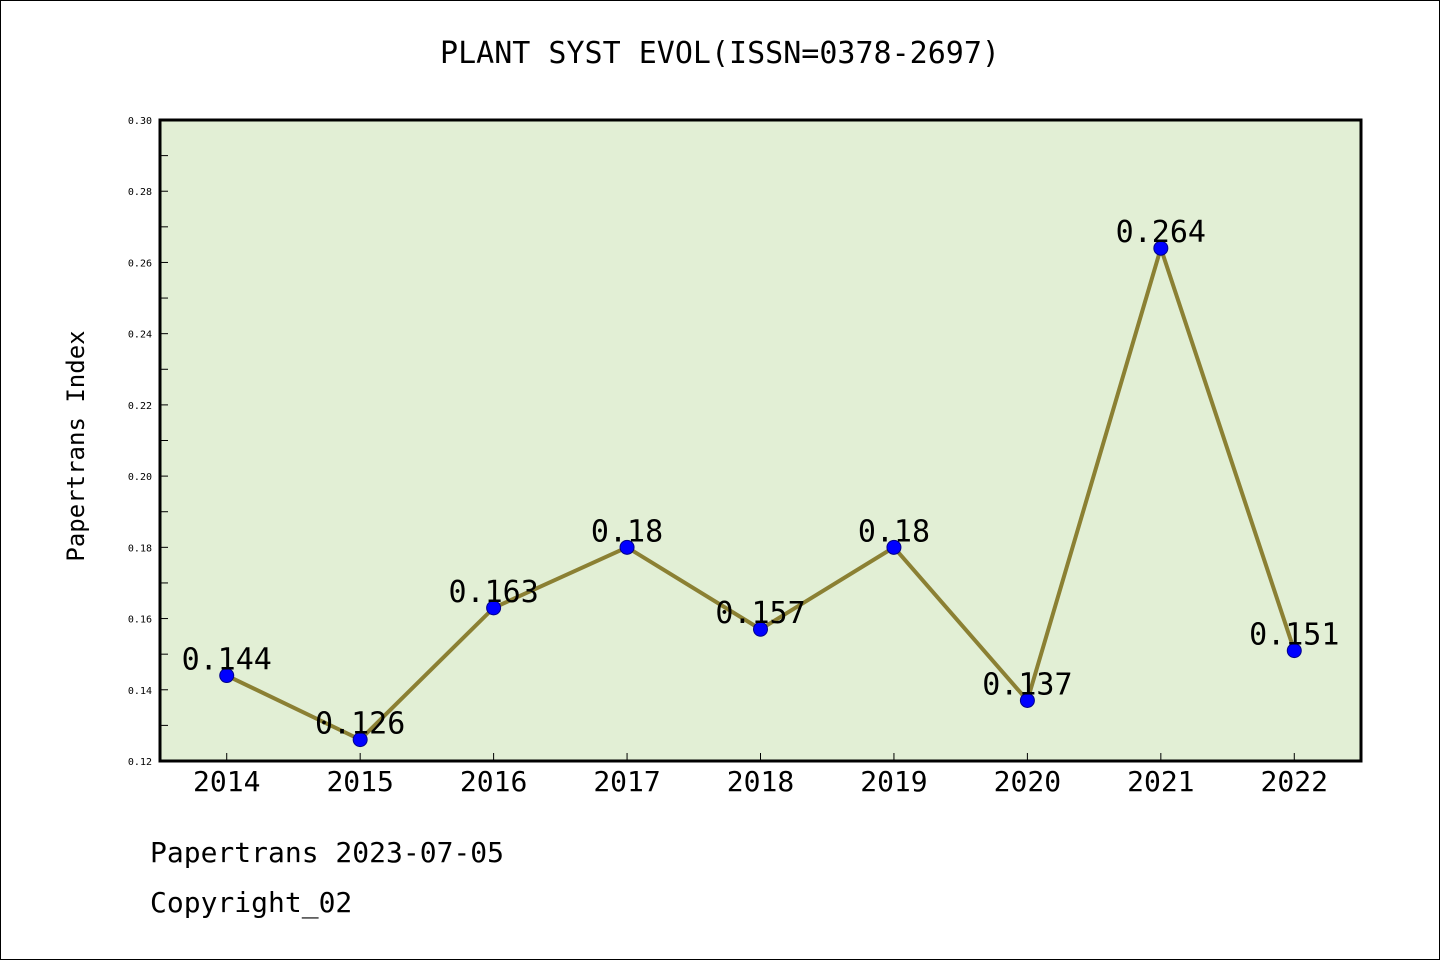  I want to click on x-tick-label: 2022, so click(1294, 781).